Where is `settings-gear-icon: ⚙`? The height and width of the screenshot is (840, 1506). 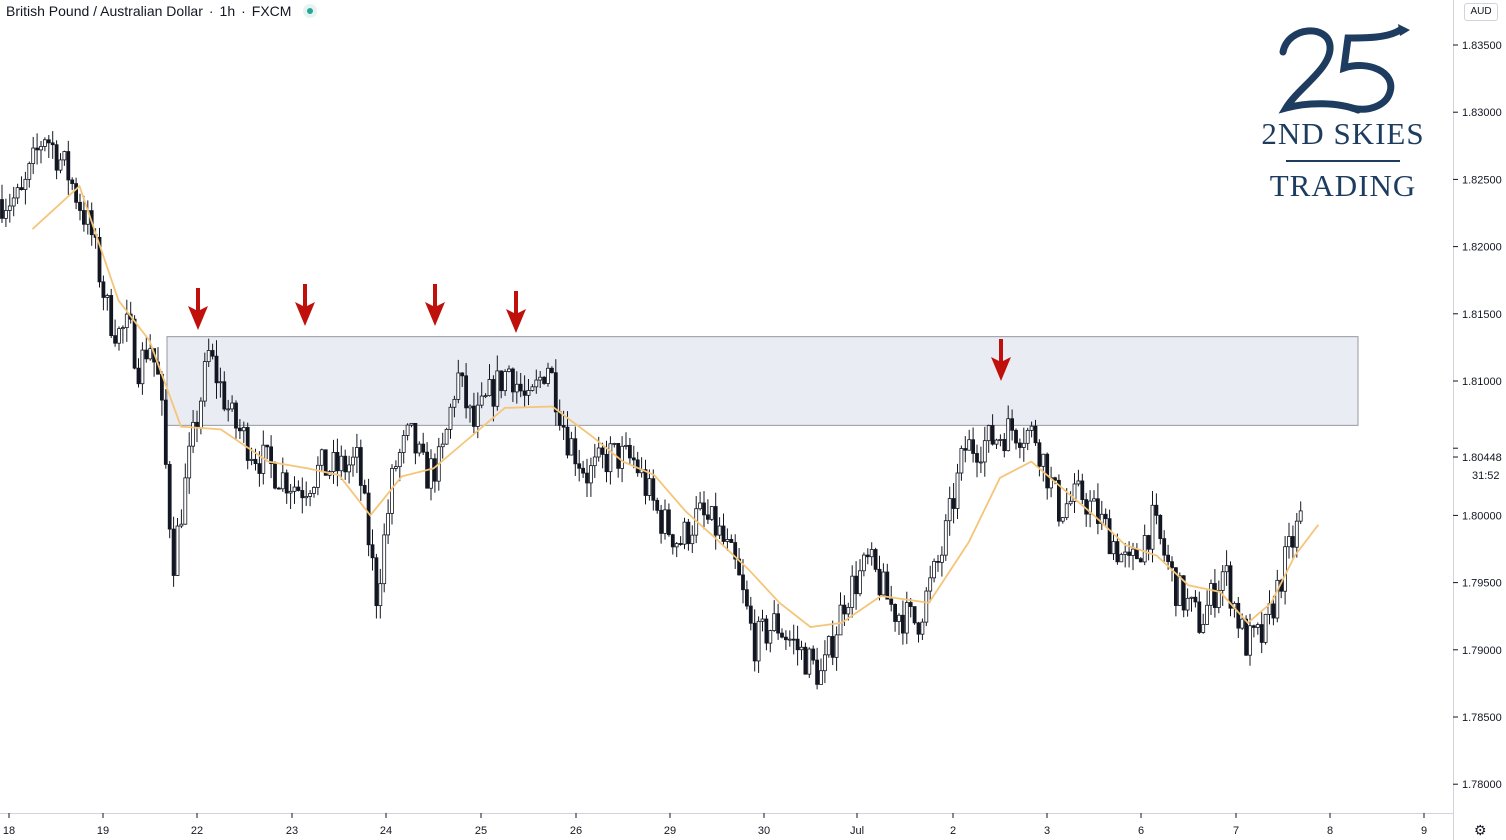
settings-gear-icon: ⚙ is located at coordinates (1480, 830).